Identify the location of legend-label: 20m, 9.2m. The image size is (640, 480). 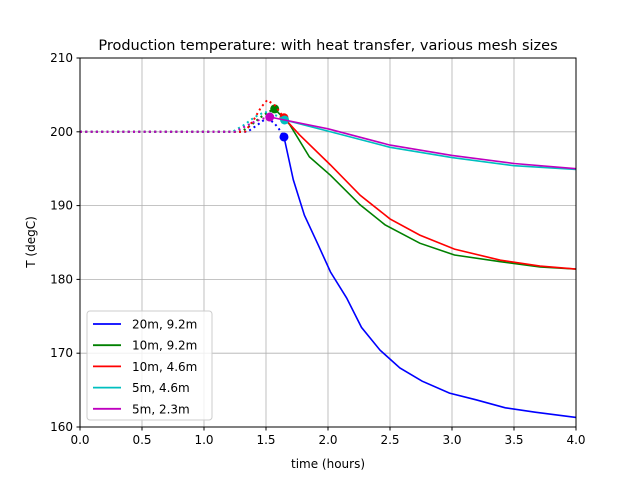
(164, 325).